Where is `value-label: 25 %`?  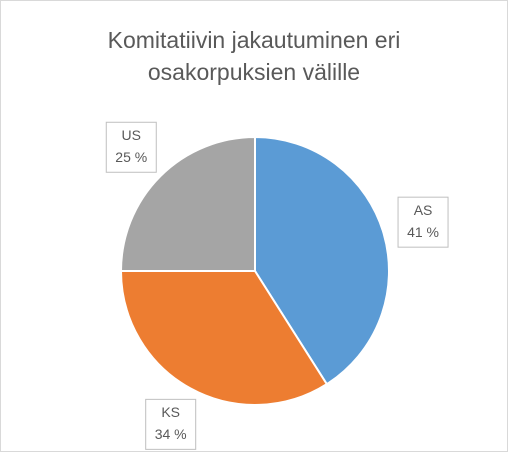 value-label: 25 % is located at coordinates (131, 157).